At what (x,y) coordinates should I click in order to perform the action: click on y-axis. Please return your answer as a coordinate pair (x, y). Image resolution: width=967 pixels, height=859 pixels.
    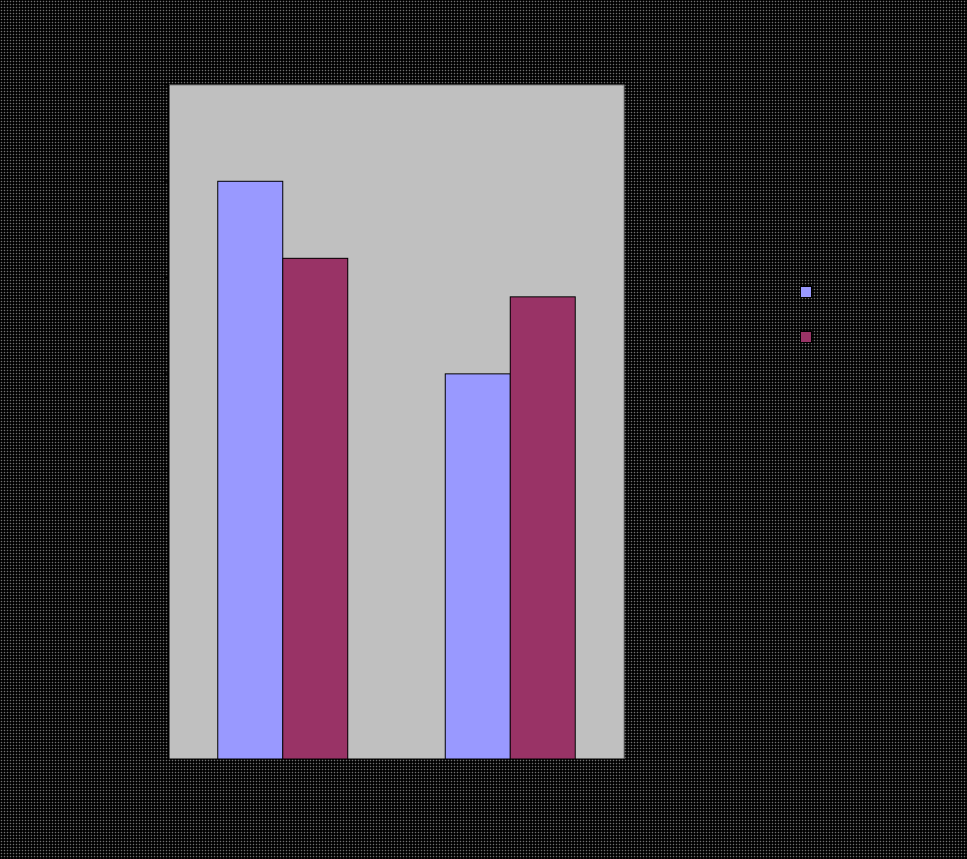
    Looking at the image, I should click on (167, 422).